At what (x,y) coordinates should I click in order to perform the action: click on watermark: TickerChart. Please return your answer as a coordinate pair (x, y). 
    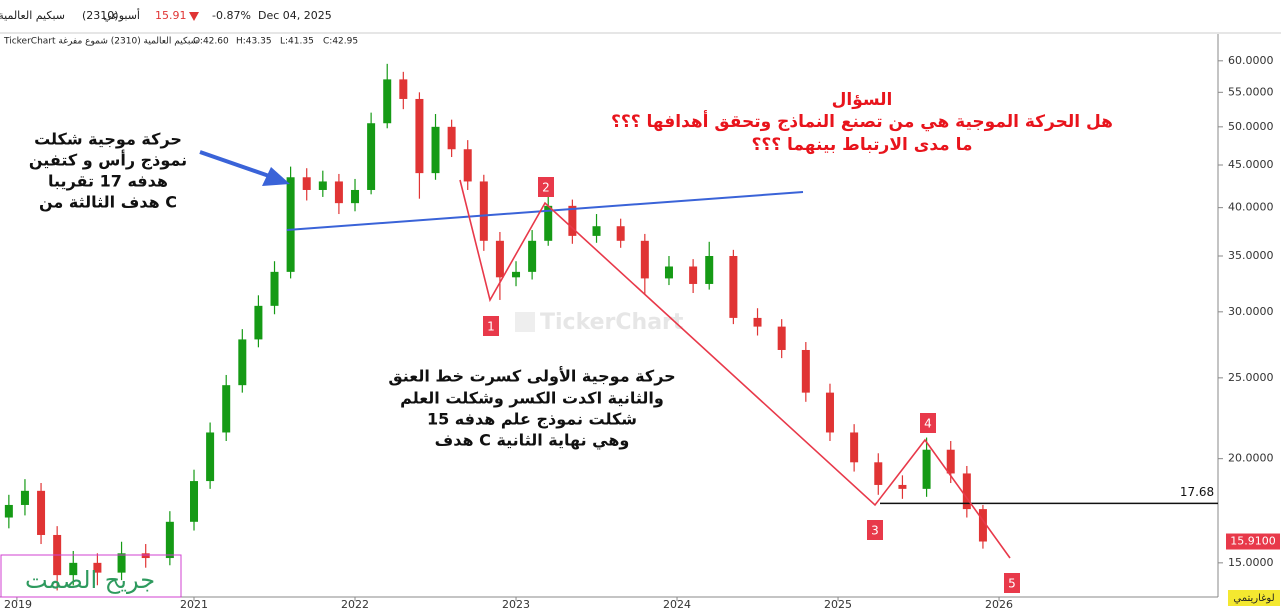
    Looking at the image, I should click on (612, 322).